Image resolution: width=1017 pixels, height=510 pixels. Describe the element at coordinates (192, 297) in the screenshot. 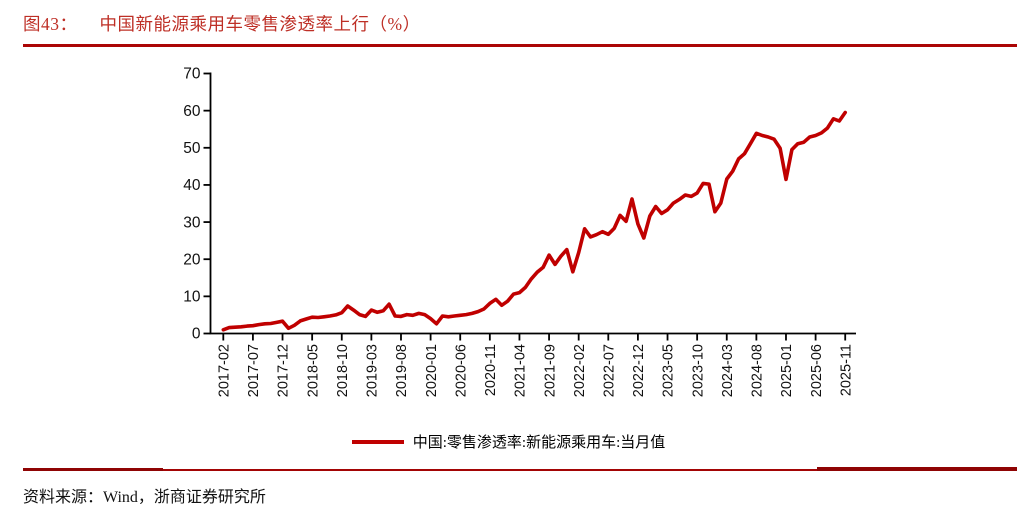

I see `y-axis-tick-label: 10` at that location.